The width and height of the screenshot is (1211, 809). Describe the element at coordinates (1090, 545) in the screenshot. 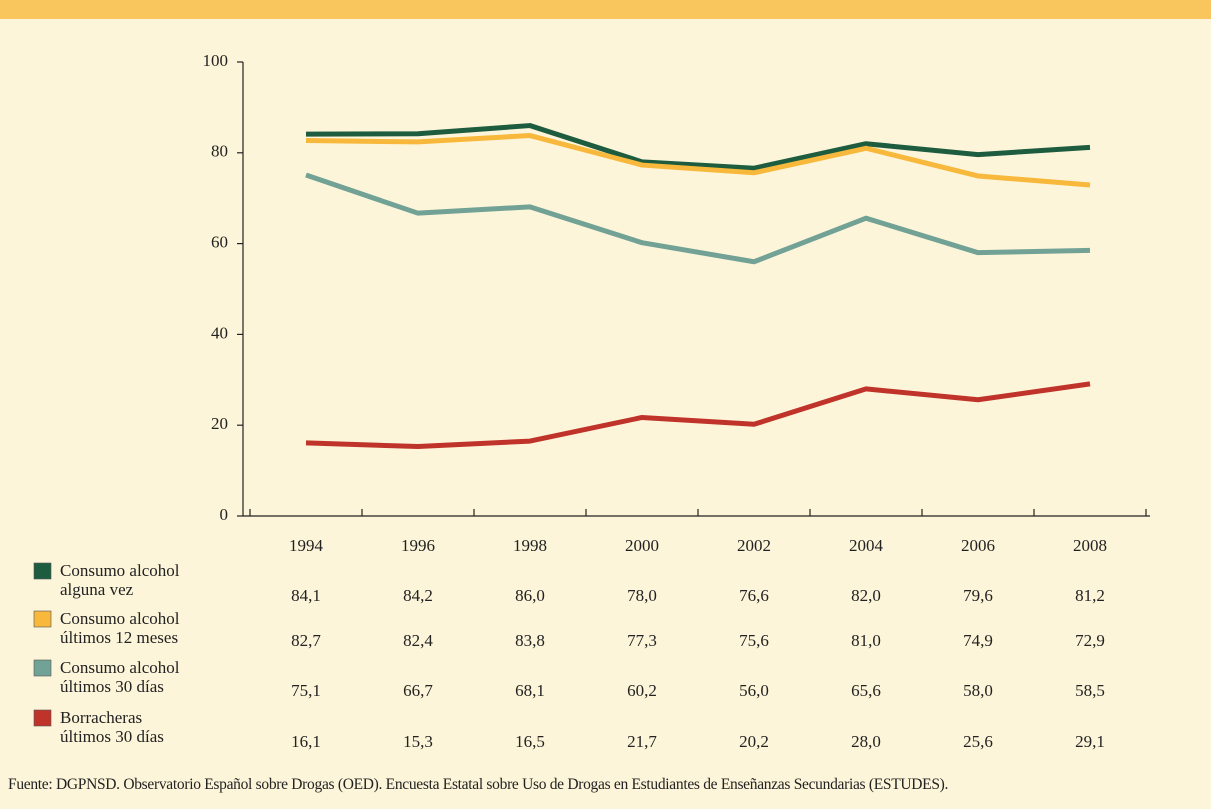

I see `x-tick-label: 2008` at that location.